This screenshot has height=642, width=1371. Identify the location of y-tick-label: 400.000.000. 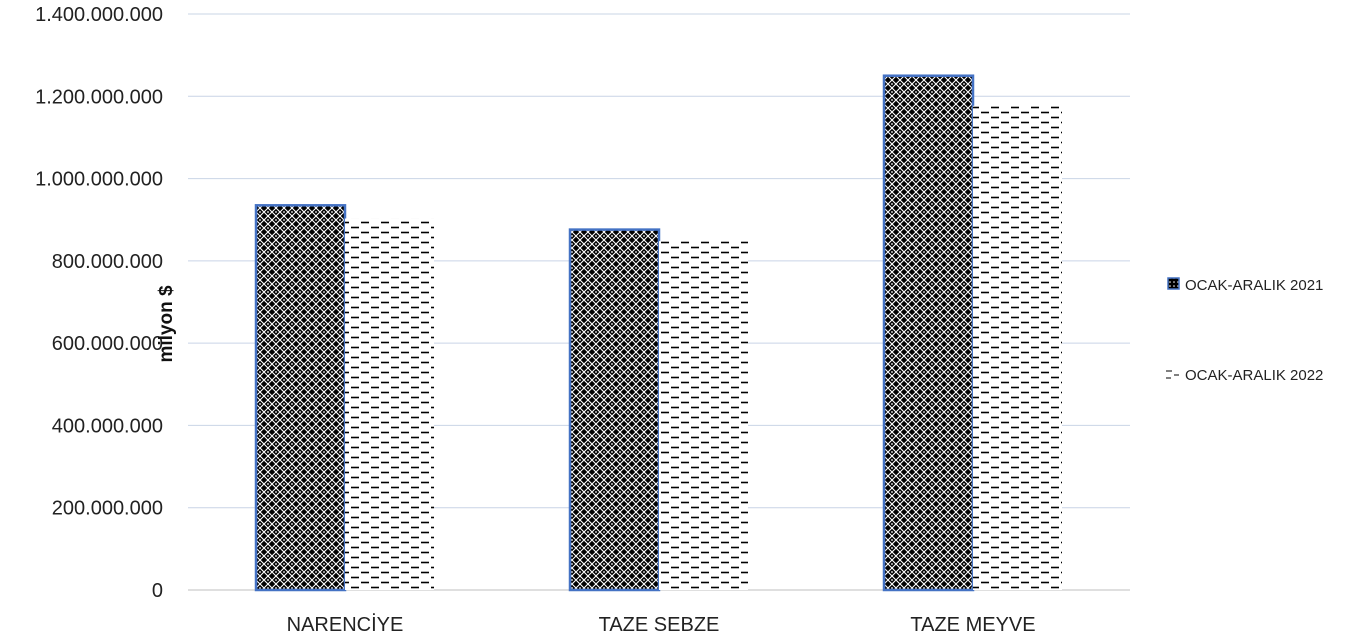
(107, 426).